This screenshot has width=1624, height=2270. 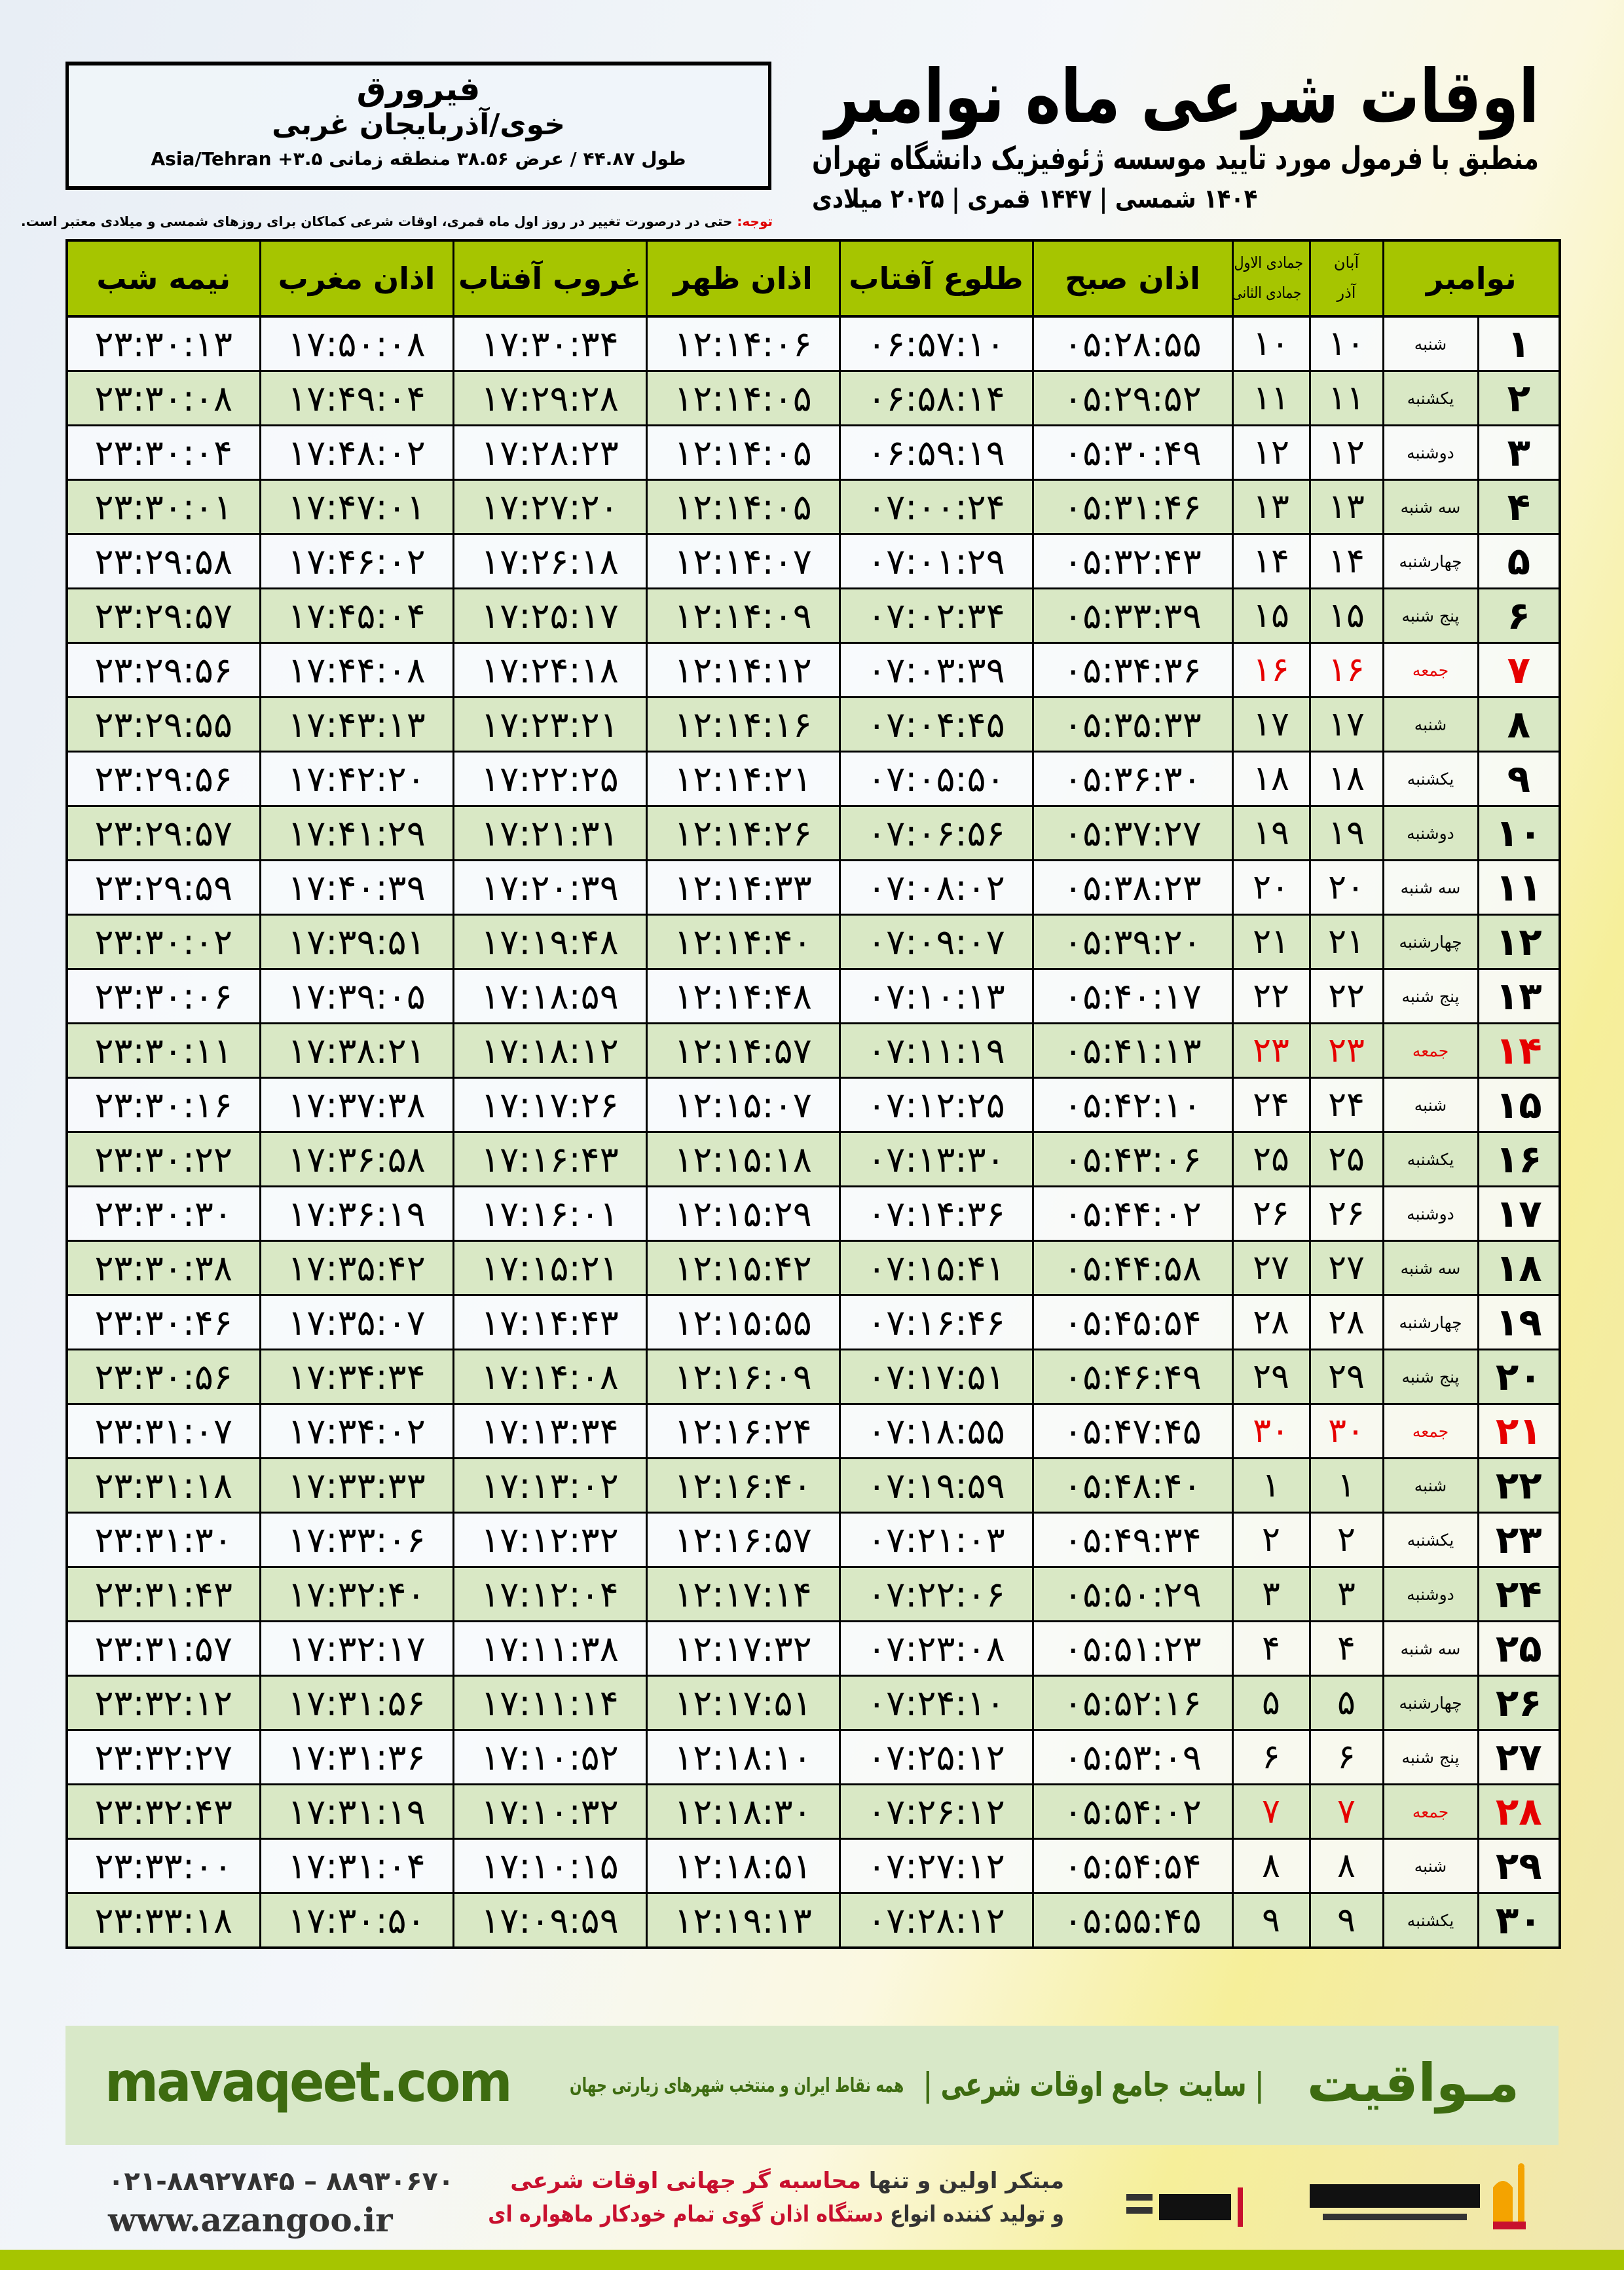 What do you see at coordinates (281, 2182) in the screenshot?
I see `phone-numbers: ۰۲۱-۸۸۹۲۷۸۴۵ – ۸۸۹۳۰۶۷۰` at bounding box center [281, 2182].